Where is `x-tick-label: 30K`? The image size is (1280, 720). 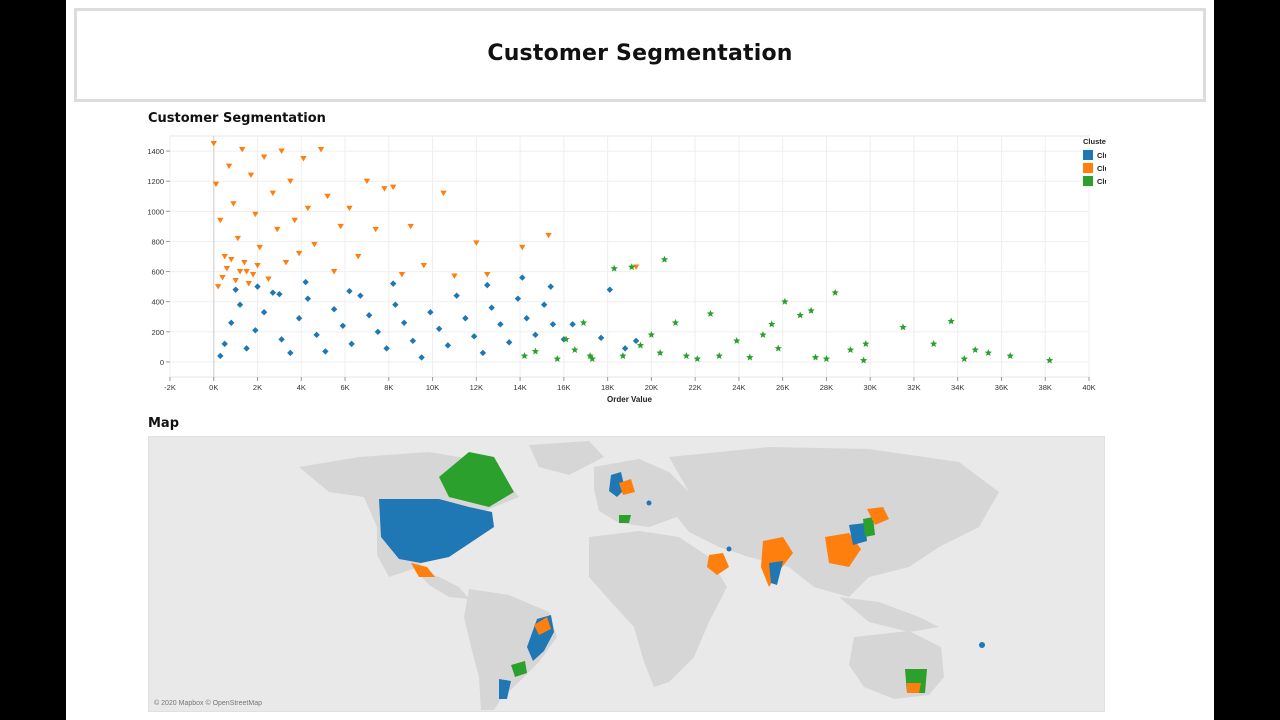 x-tick-label: 30K is located at coordinates (870, 387).